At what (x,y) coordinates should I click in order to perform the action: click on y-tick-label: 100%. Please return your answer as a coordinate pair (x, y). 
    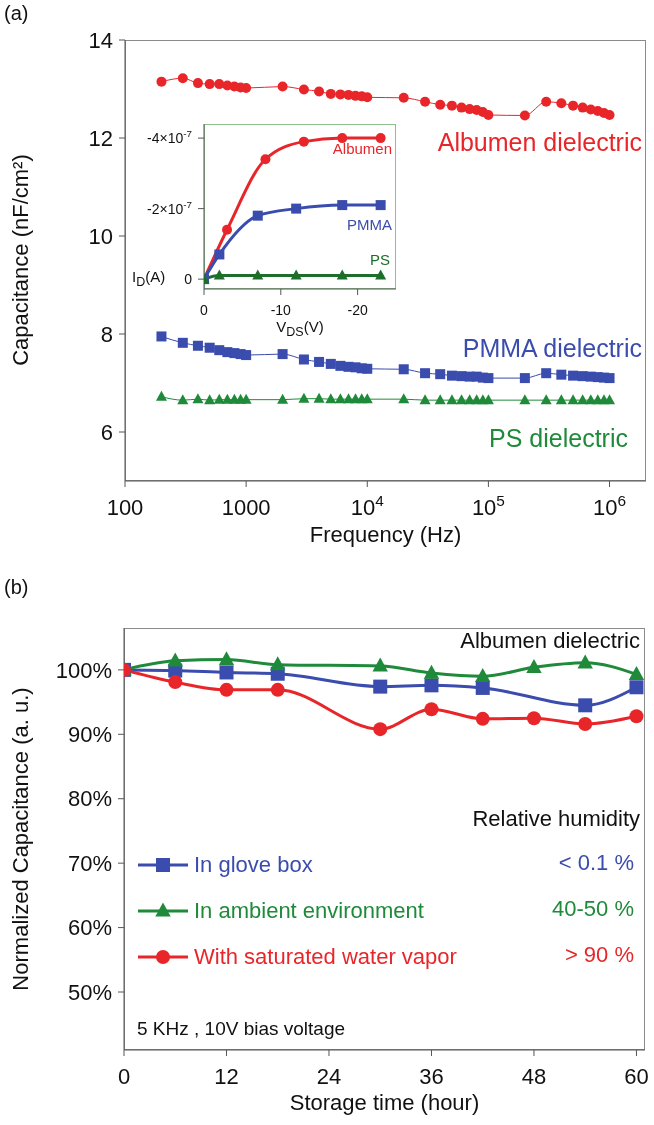
    Looking at the image, I should click on (83, 670).